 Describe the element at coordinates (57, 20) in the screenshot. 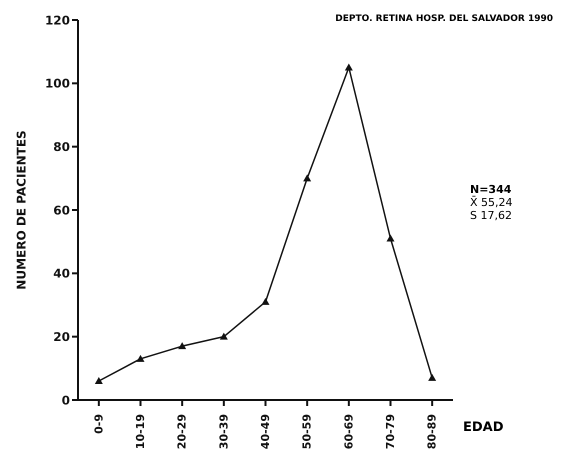

I see `y-tick-label: 120` at that location.